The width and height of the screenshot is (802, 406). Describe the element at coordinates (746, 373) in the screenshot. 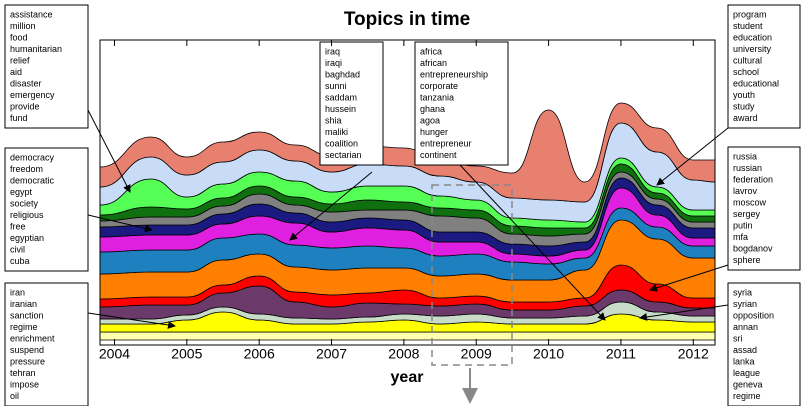

I see `topic-word: league` at that location.